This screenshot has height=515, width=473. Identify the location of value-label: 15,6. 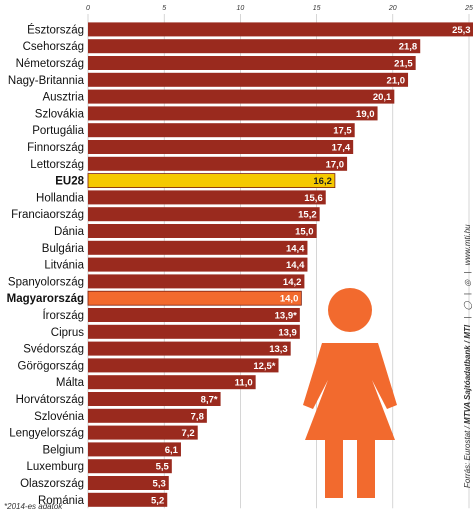
(313, 198).